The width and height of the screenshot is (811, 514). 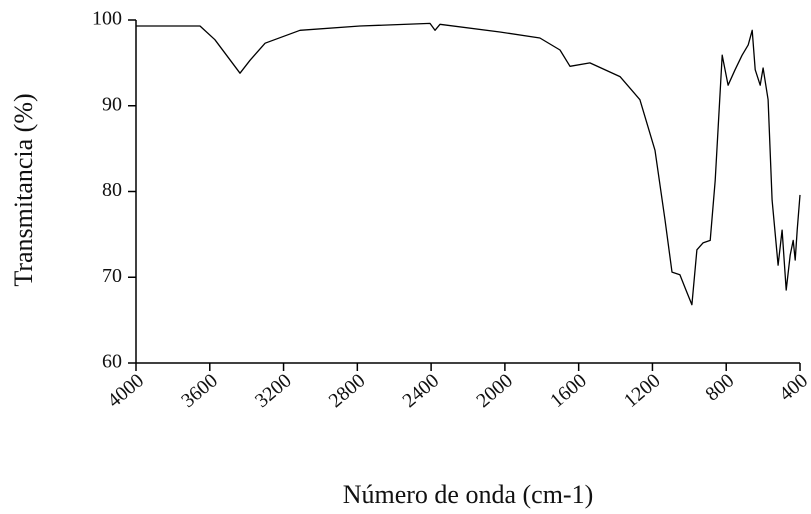 What do you see at coordinates (112, 276) in the screenshot?
I see `y-tick-label: 70` at bounding box center [112, 276].